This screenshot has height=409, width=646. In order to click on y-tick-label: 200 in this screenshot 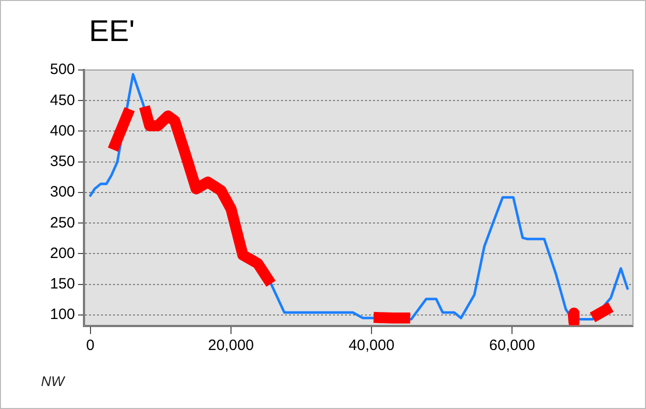, I will do `click(63, 253)`.